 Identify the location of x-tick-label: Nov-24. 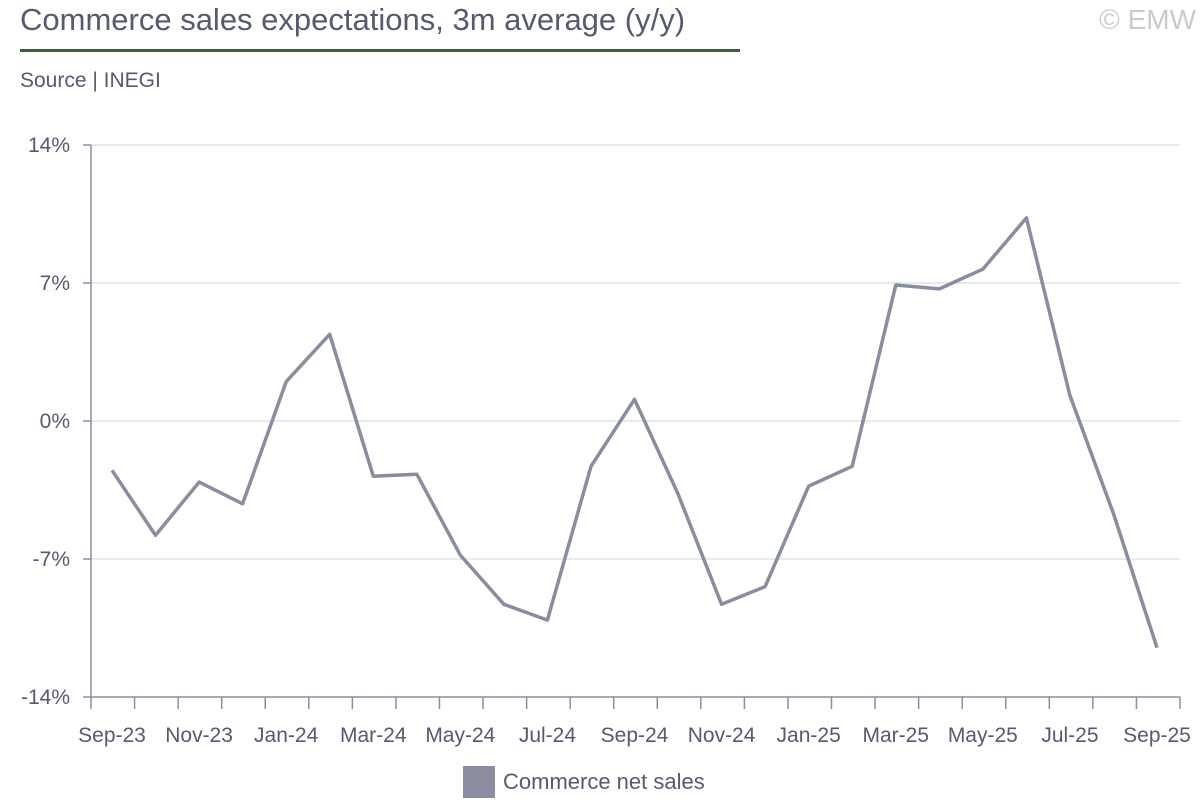
(722, 735).